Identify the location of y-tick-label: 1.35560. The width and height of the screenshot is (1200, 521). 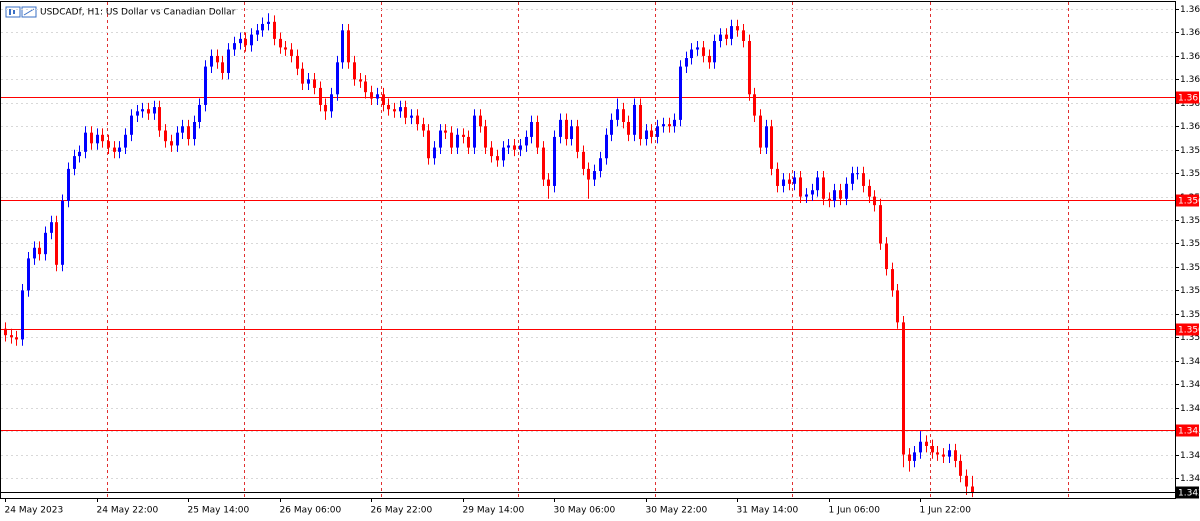
(1190, 221).